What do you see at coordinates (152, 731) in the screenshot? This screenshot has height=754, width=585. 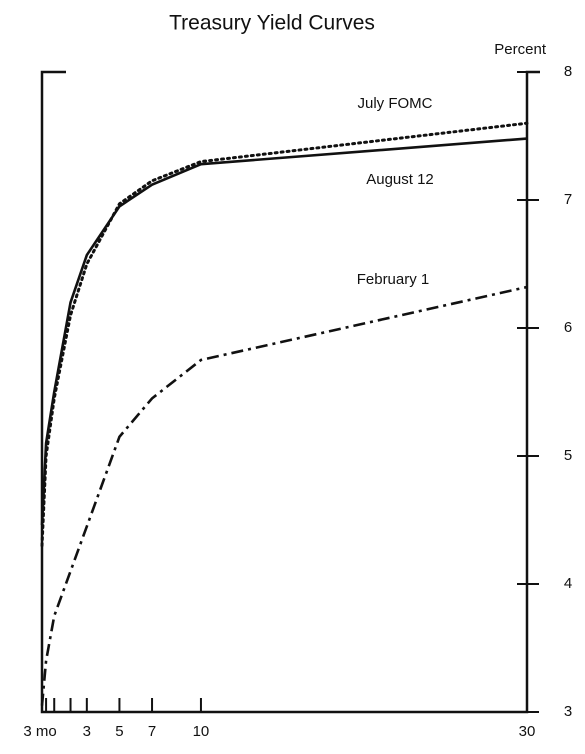 I see `x-tick-label: 7` at bounding box center [152, 731].